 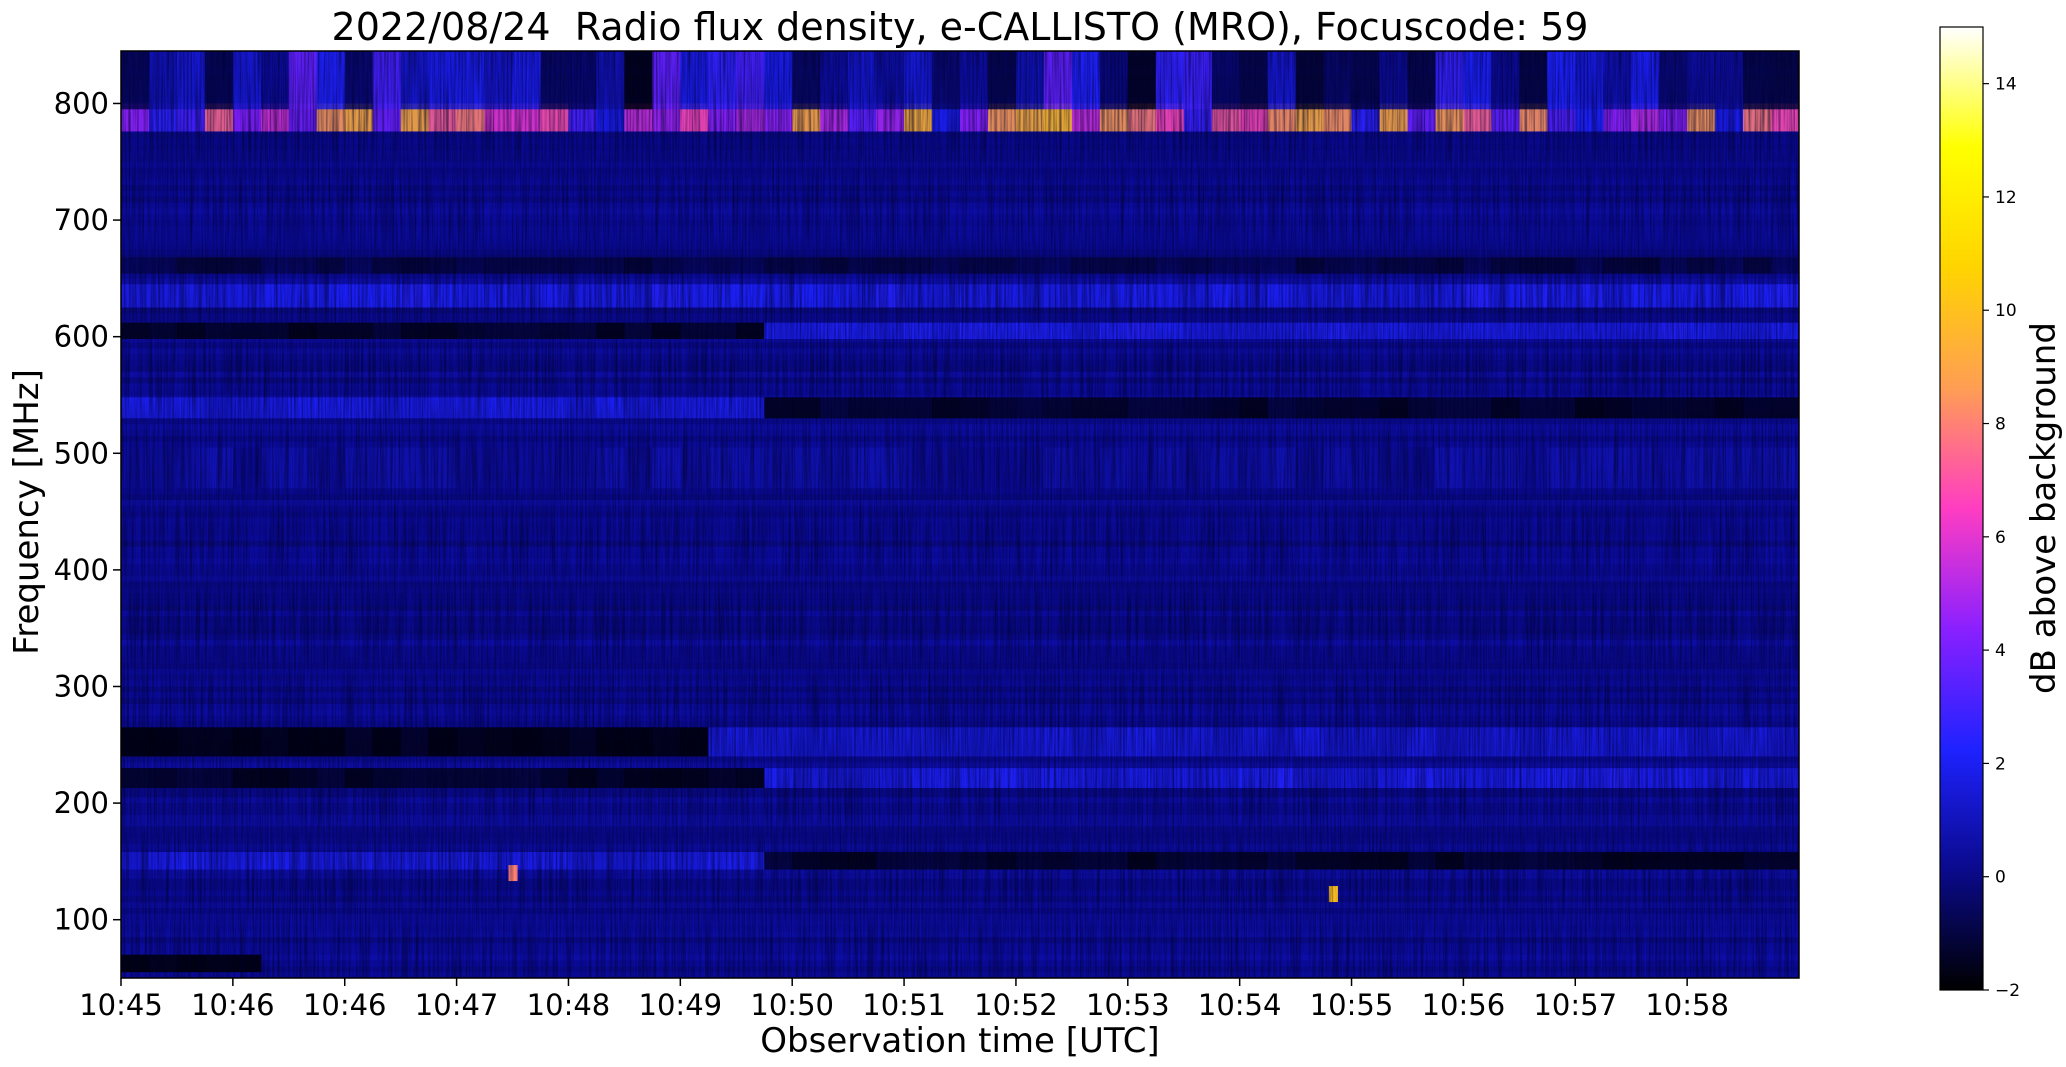 I want to click on x-axis-label: Observation time [UTC], so click(x=959, y=1041).